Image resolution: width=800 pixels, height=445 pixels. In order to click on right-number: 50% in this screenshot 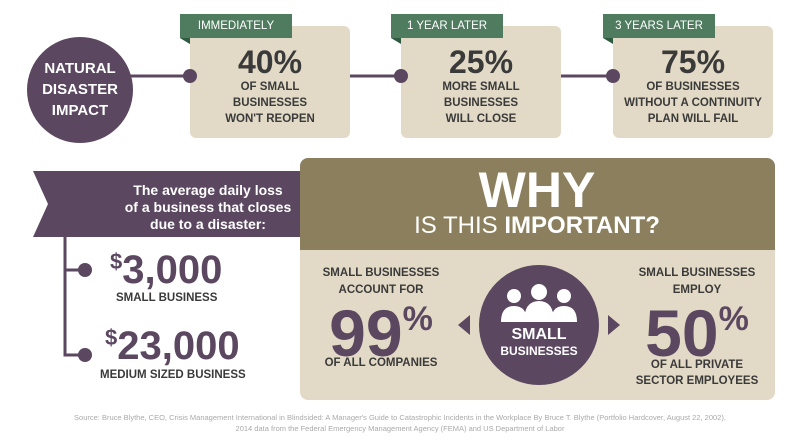, I will do `click(697, 333)`.